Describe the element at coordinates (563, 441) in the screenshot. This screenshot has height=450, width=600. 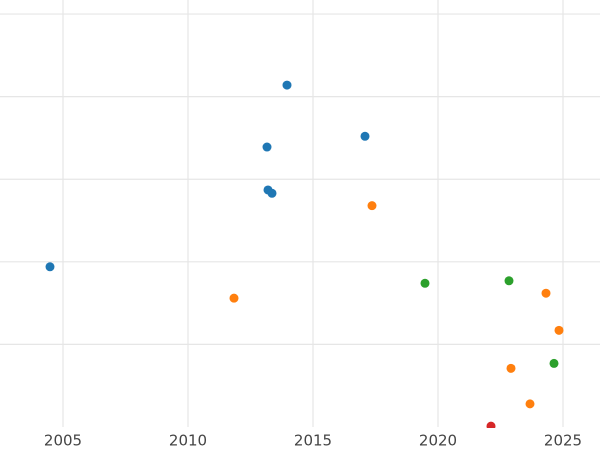
I see `x-tick-label: 2025` at that location.